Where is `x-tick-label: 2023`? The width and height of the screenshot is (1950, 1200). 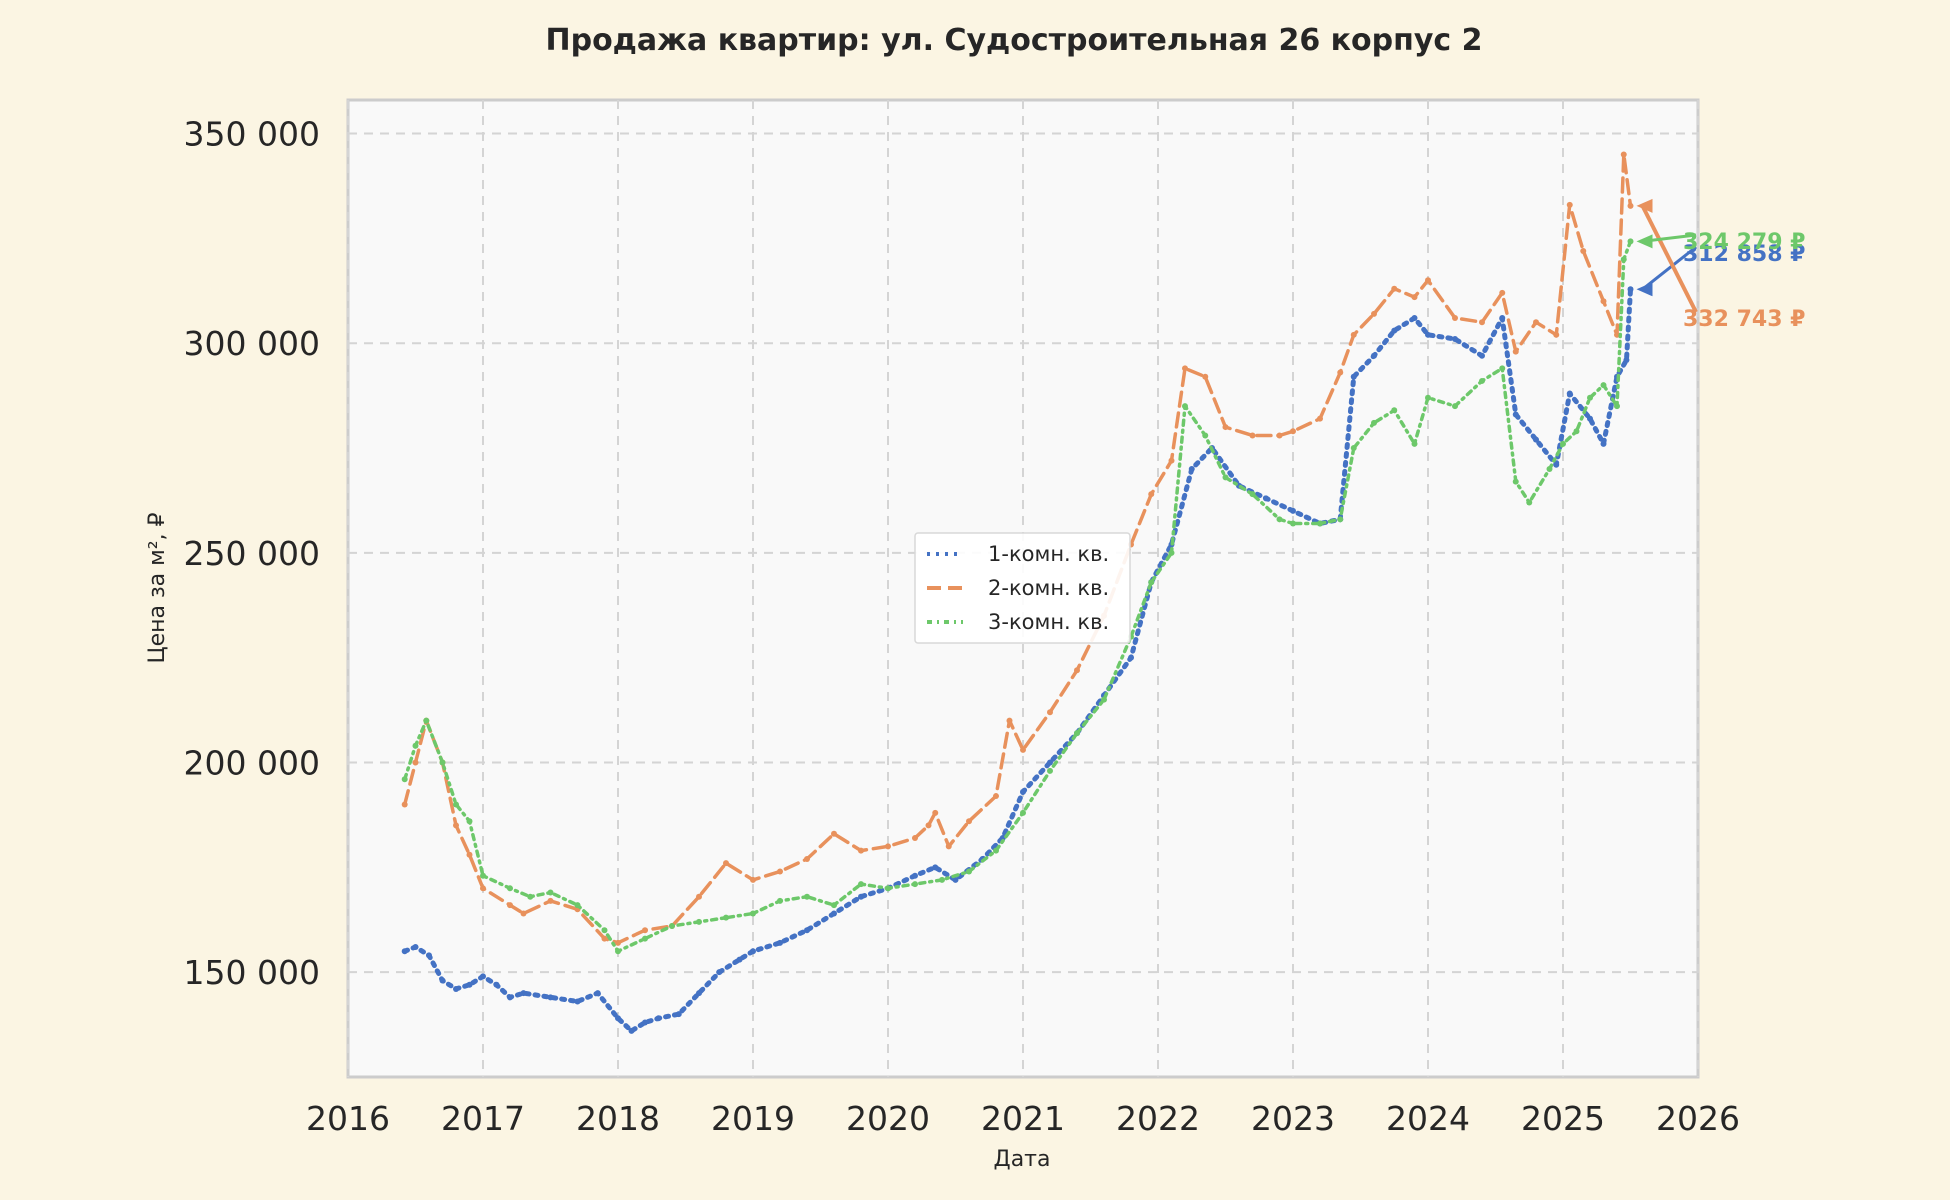
x-tick-label: 2023 is located at coordinates (1293, 1118).